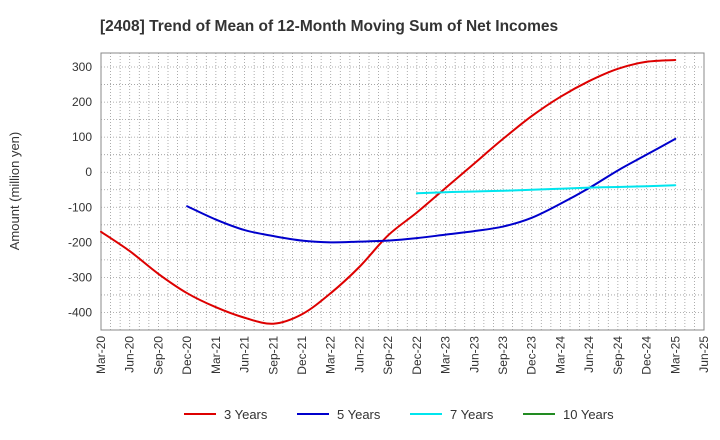  I want to click on x-tick-label: Jun-22, so click(359, 354).